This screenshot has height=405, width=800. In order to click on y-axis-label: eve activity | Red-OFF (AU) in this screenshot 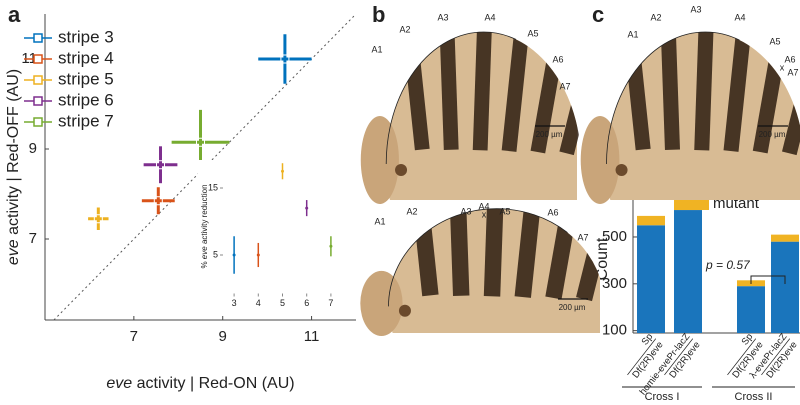, I will do `click(13, 167)`.